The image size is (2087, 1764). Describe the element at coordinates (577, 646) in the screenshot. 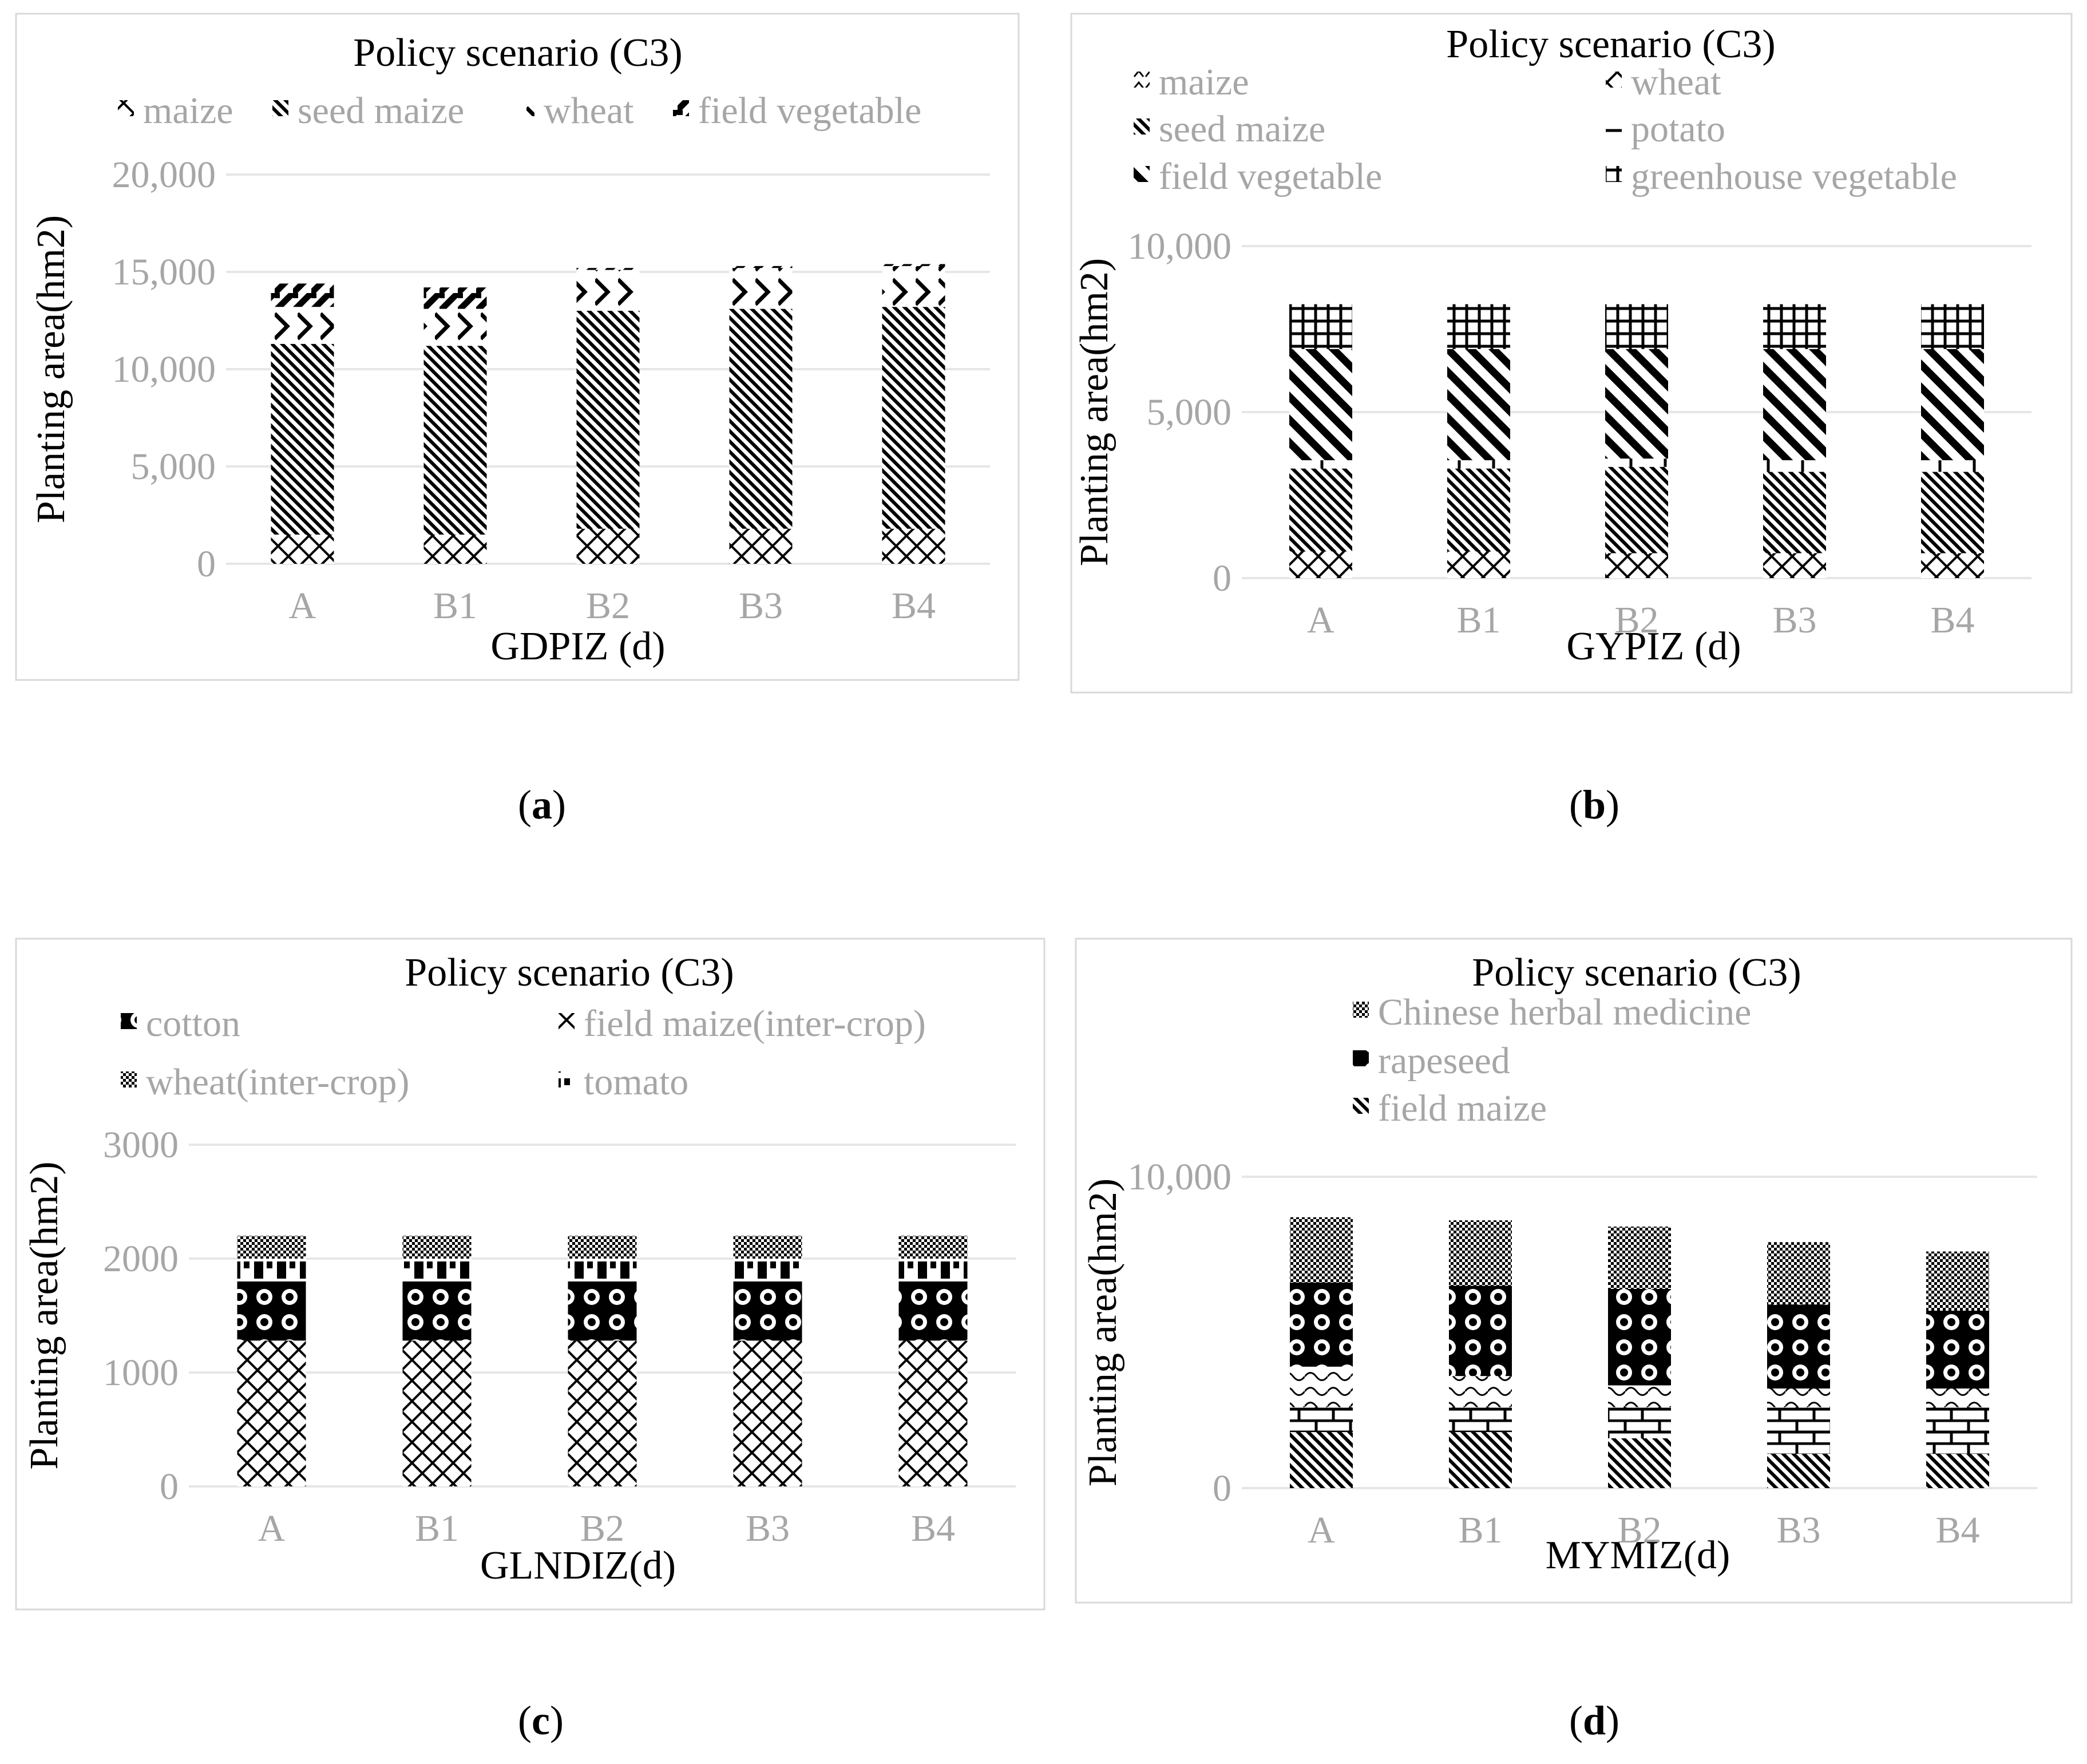

I see `x-axis-label: GDPIZ (d)` at that location.